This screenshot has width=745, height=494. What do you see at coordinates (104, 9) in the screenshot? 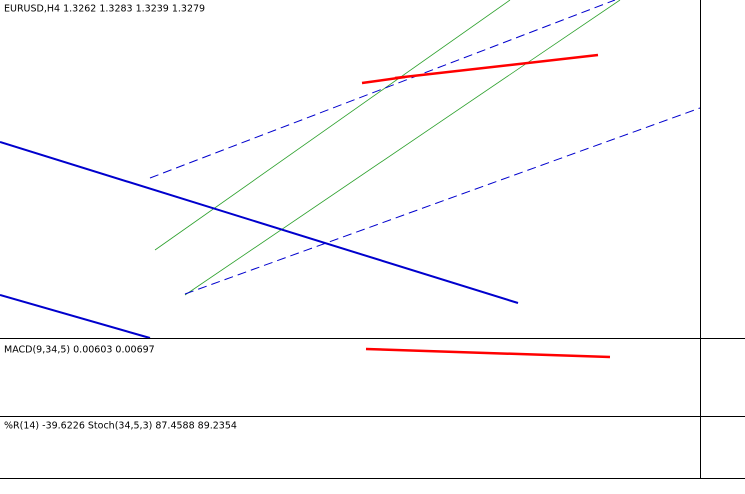
I see `chart-title: EURUSD,H4 1.3262 1.3283 1.3239 1.3279` at bounding box center [104, 9].